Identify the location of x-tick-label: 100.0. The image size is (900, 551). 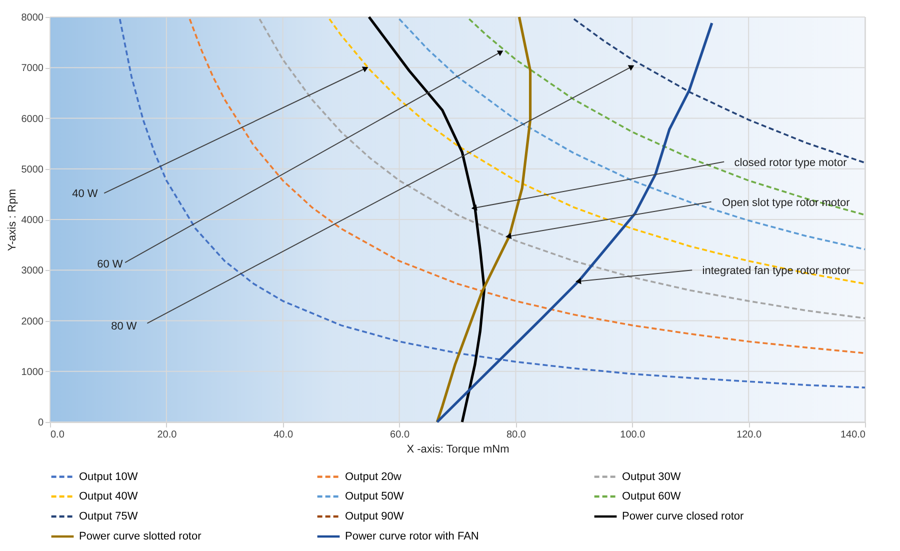
(633, 435).